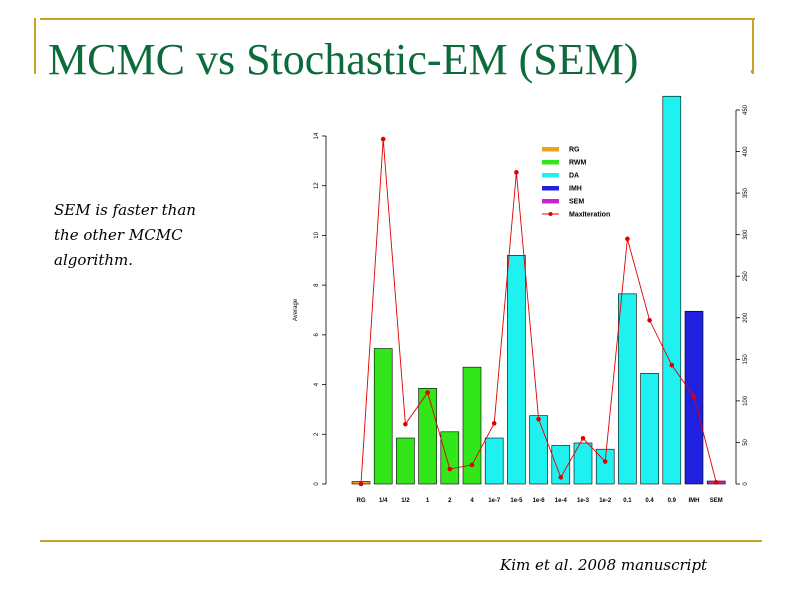 This screenshot has width=800, height=600. Describe the element at coordinates (383, 501) in the screenshot. I see `x-tick-label: 1/4` at that location.